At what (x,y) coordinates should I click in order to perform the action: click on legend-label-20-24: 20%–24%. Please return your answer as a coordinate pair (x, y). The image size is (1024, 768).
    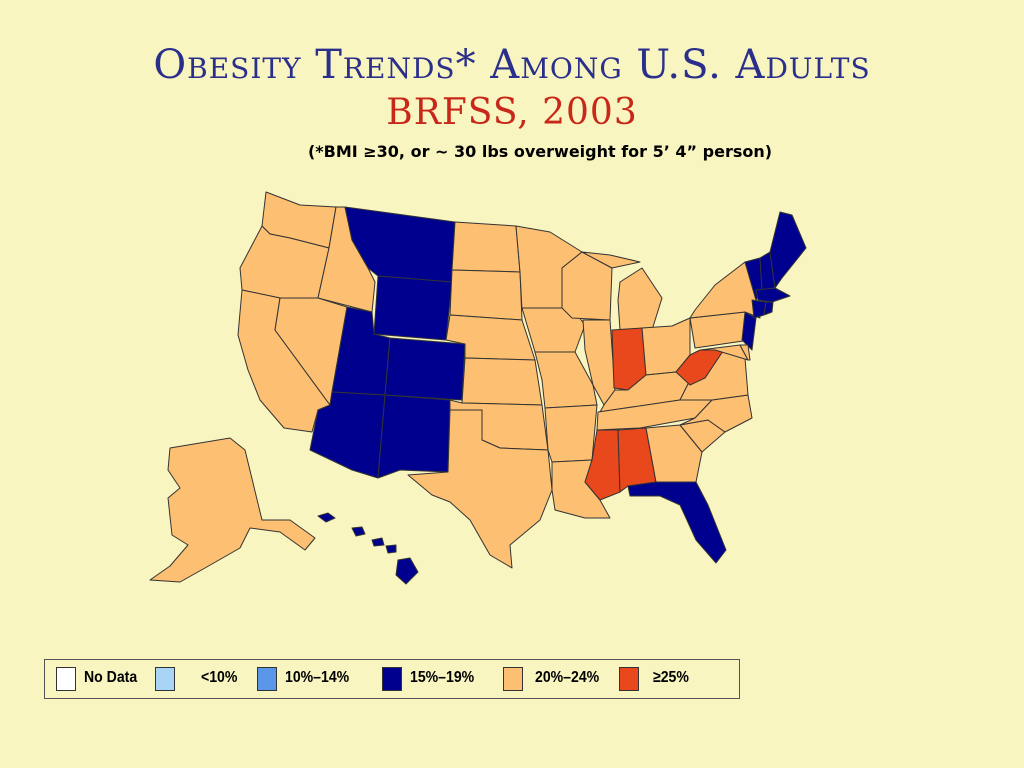
    Looking at the image, I should click on (567, 677).